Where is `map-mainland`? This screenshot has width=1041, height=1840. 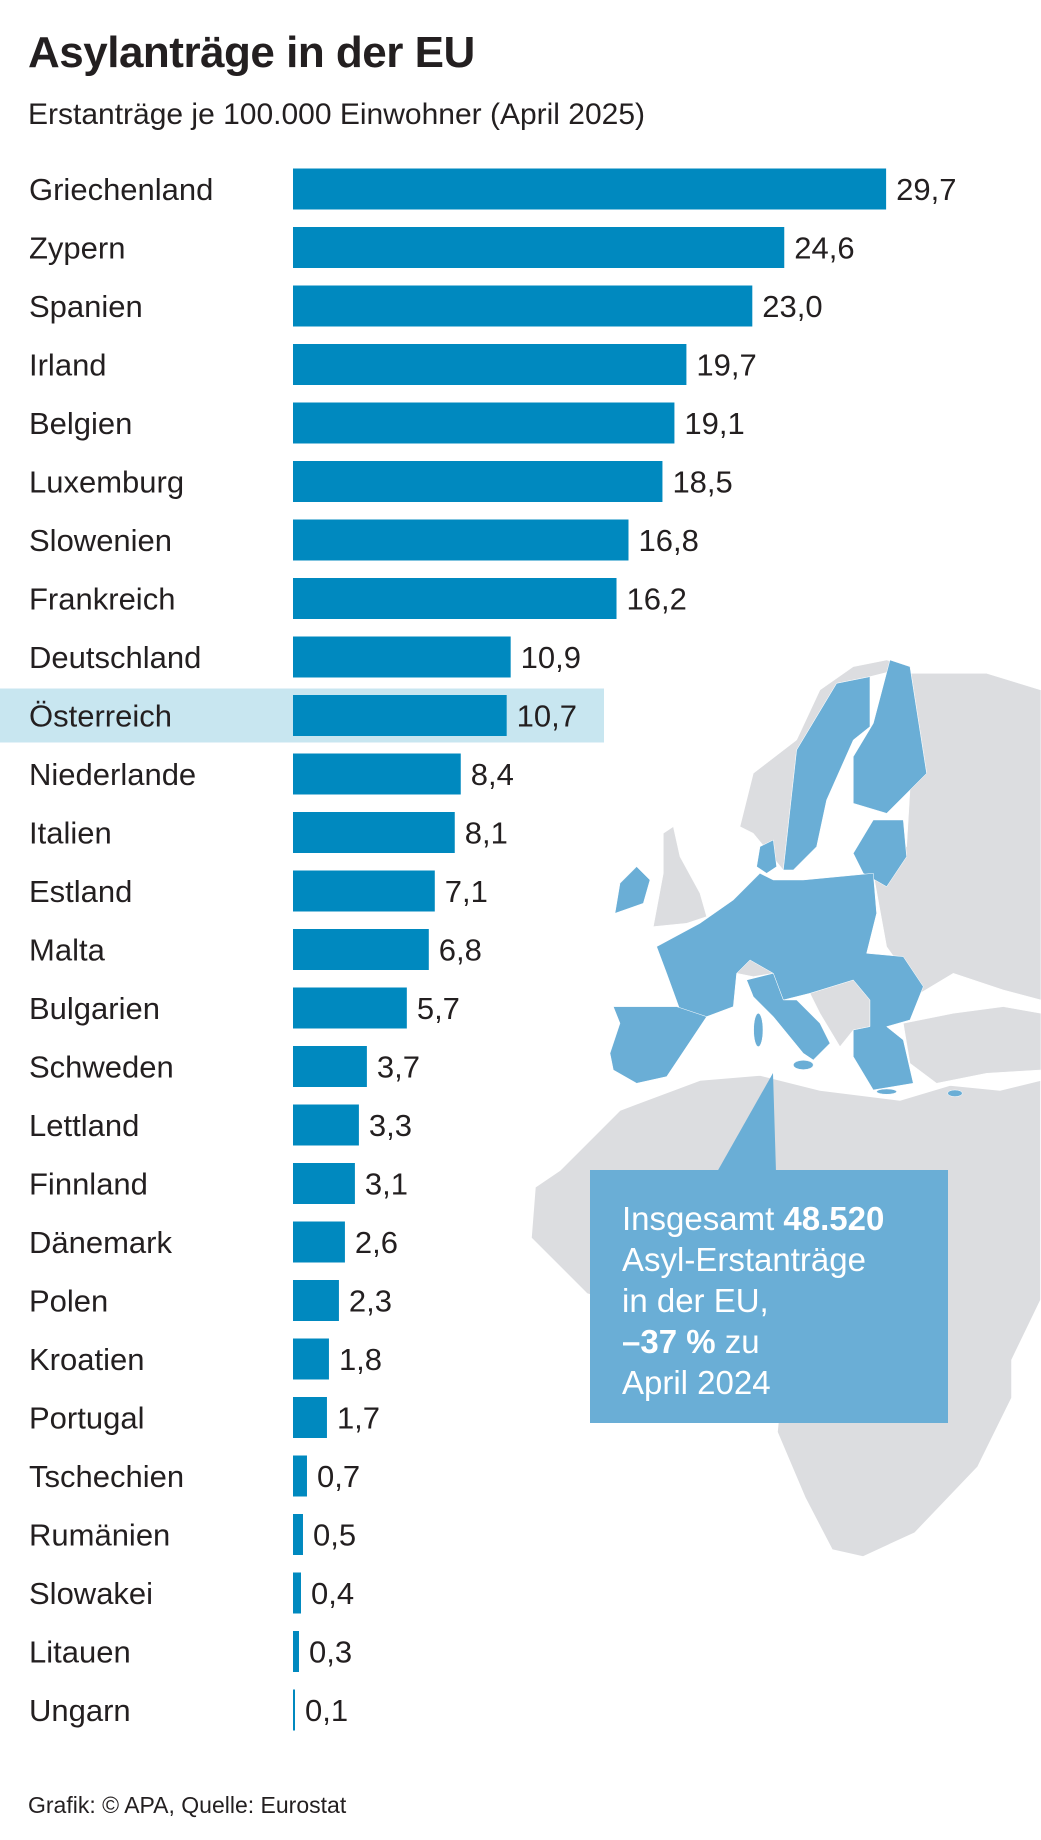 map-mainland is located at coordinates (790, 982).